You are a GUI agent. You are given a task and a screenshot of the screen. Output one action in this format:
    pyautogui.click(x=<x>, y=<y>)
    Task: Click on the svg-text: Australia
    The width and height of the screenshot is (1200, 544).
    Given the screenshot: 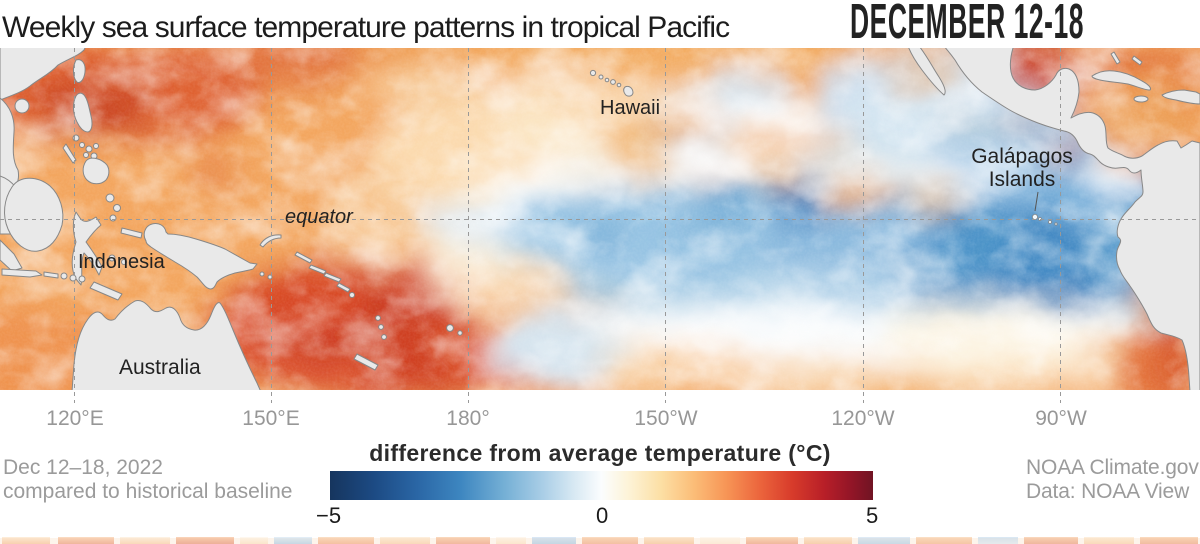 What is the action you would take?
    pyautogui.click(x=160, y=367)
    